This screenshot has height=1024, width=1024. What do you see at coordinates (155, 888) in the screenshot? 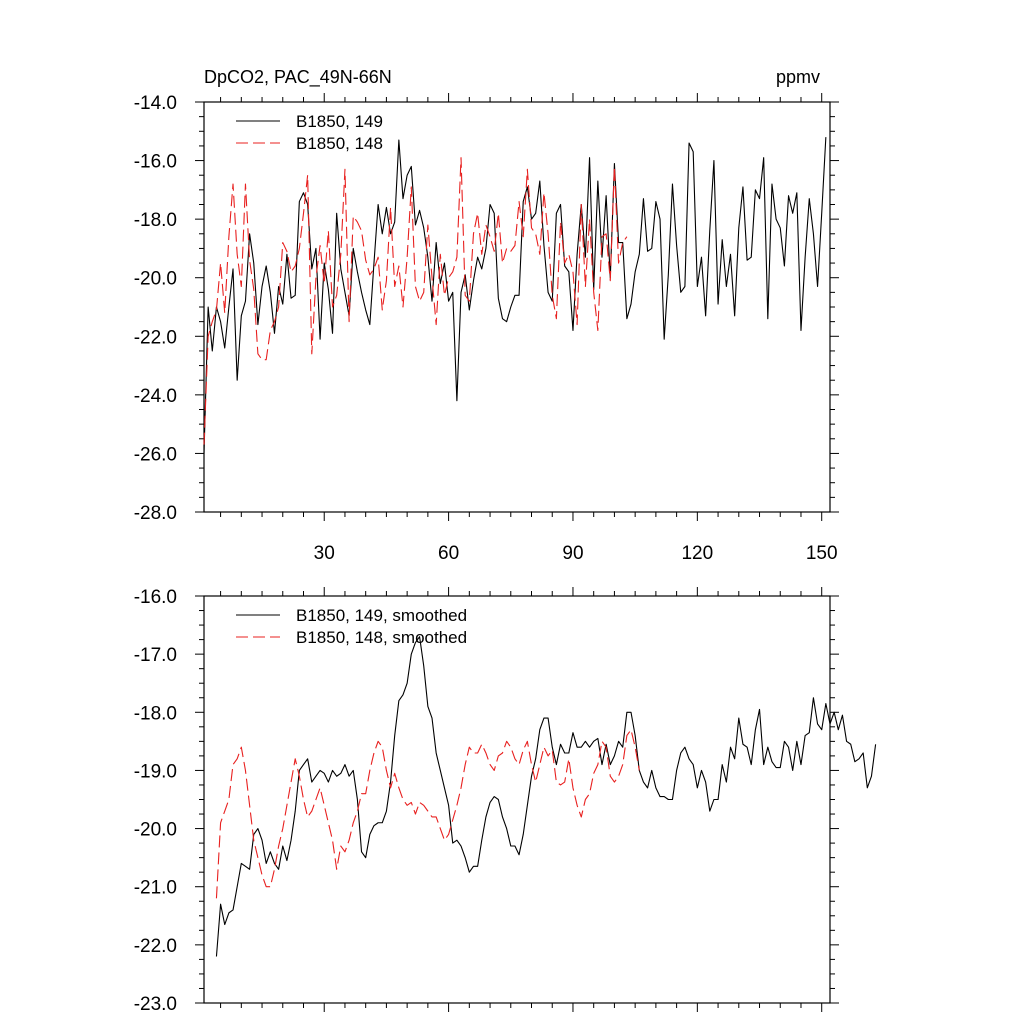
I see `y-tick-label: -21.0` at bounding box center [155, 888].